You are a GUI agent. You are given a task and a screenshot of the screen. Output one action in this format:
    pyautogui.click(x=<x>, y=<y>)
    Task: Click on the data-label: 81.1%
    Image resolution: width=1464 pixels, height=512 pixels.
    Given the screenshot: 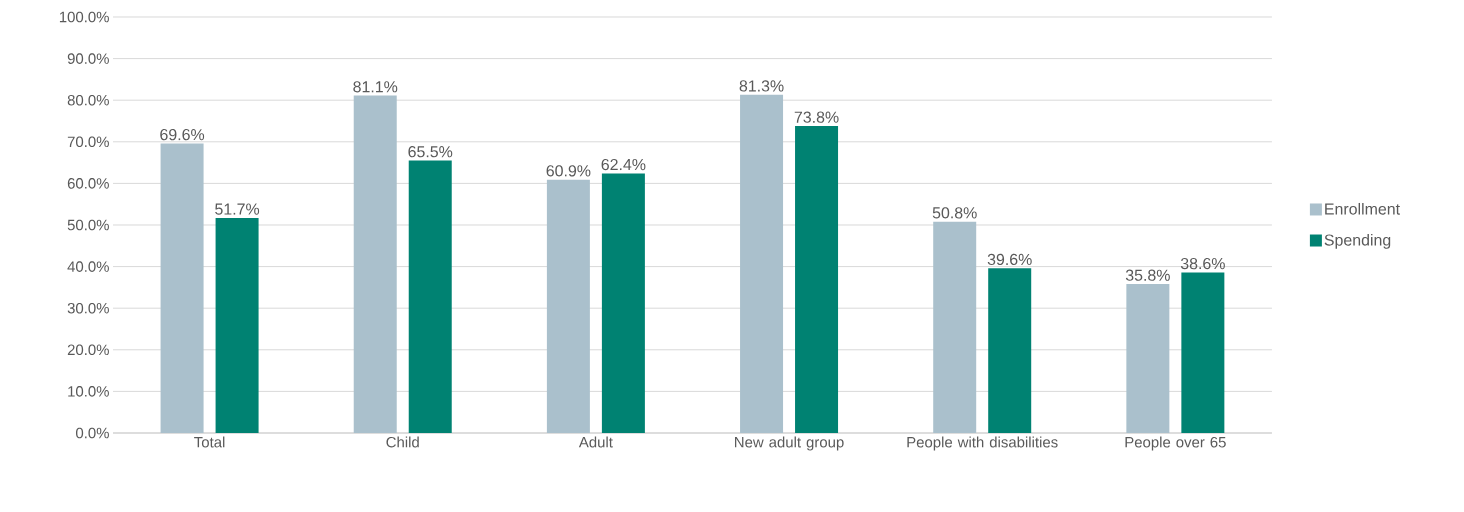 What is the action you would take?
    pyautogui.click(x=375, y=87)
    